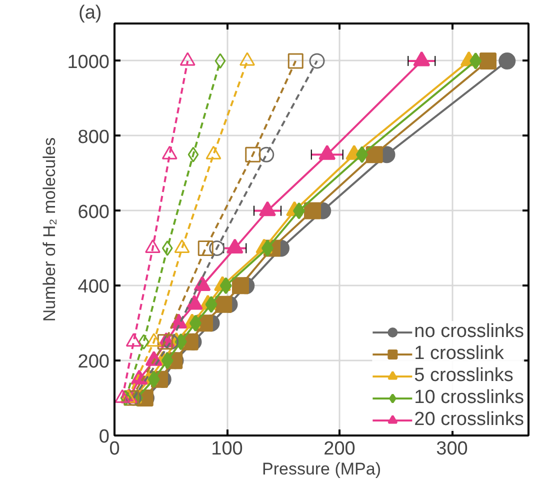  Describe the element at coordinates (469, 332) in the screenshot. I see `legend-label: no crosslinks` at that location.